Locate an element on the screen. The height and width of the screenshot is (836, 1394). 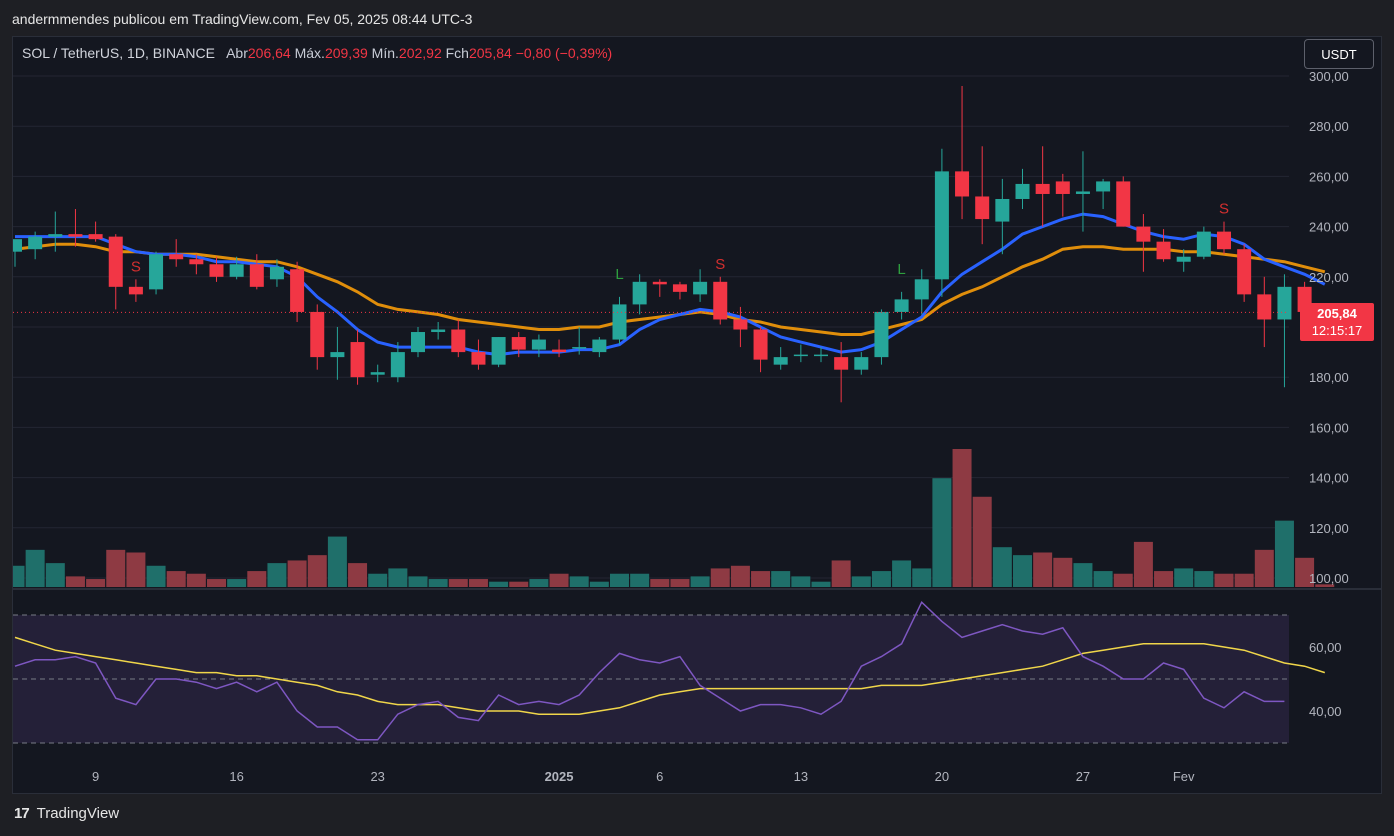
symbol-title: SOL / TetherUS, 1D, BINANCE is located at coordinates (118, 53).